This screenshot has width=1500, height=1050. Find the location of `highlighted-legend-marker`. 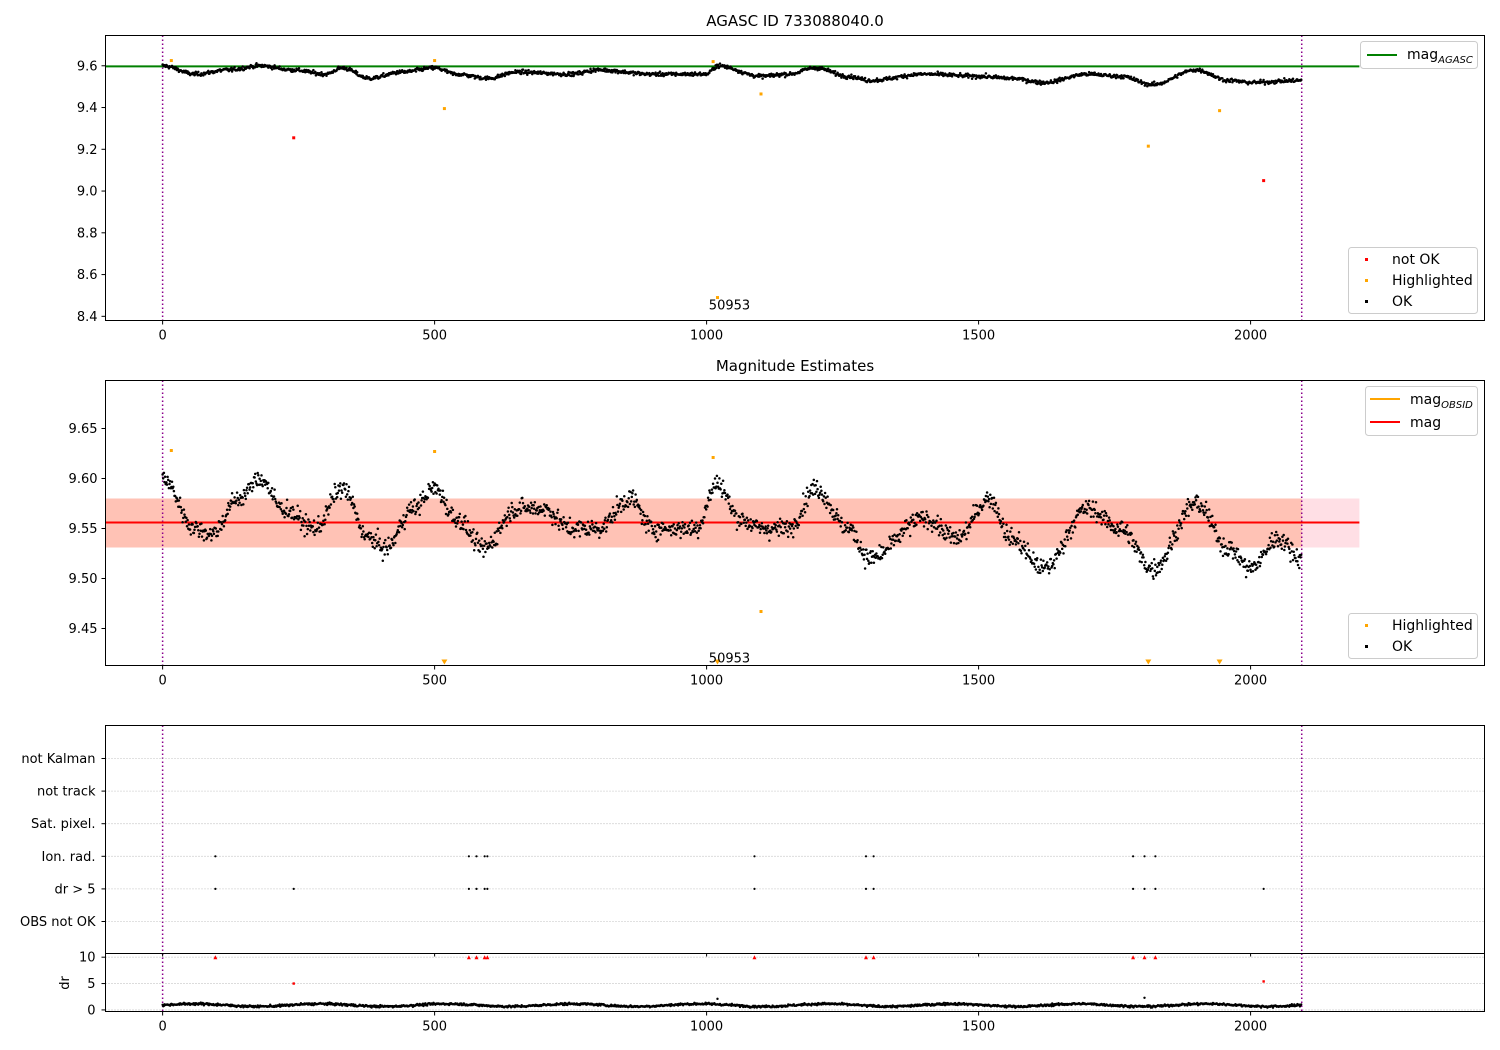

highlighted-legend-marker is located at coordinates (1366, 280).